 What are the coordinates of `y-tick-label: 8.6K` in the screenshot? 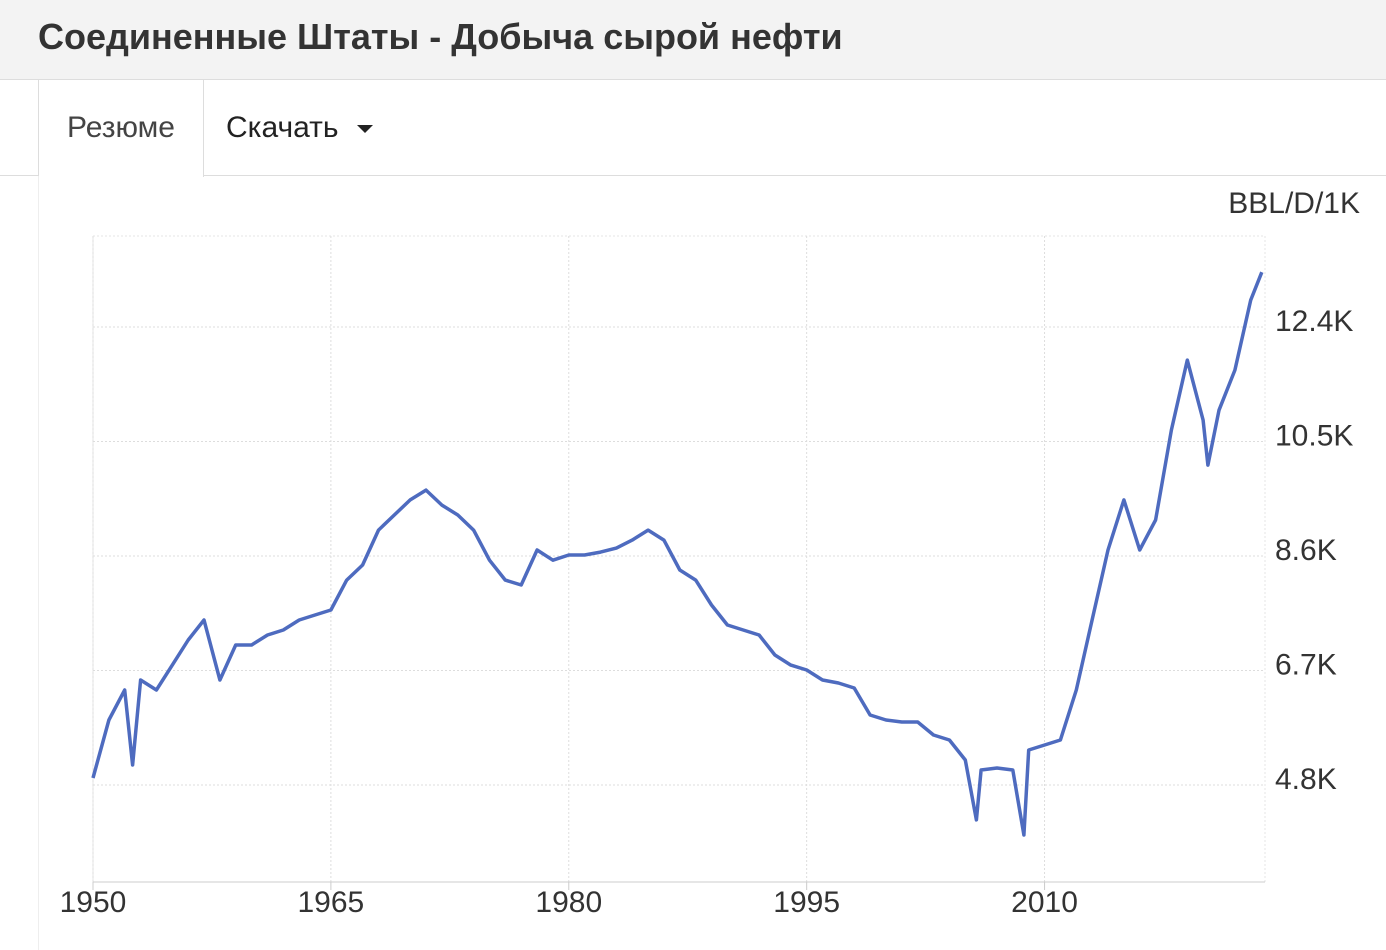 It's located at (1306, 550).